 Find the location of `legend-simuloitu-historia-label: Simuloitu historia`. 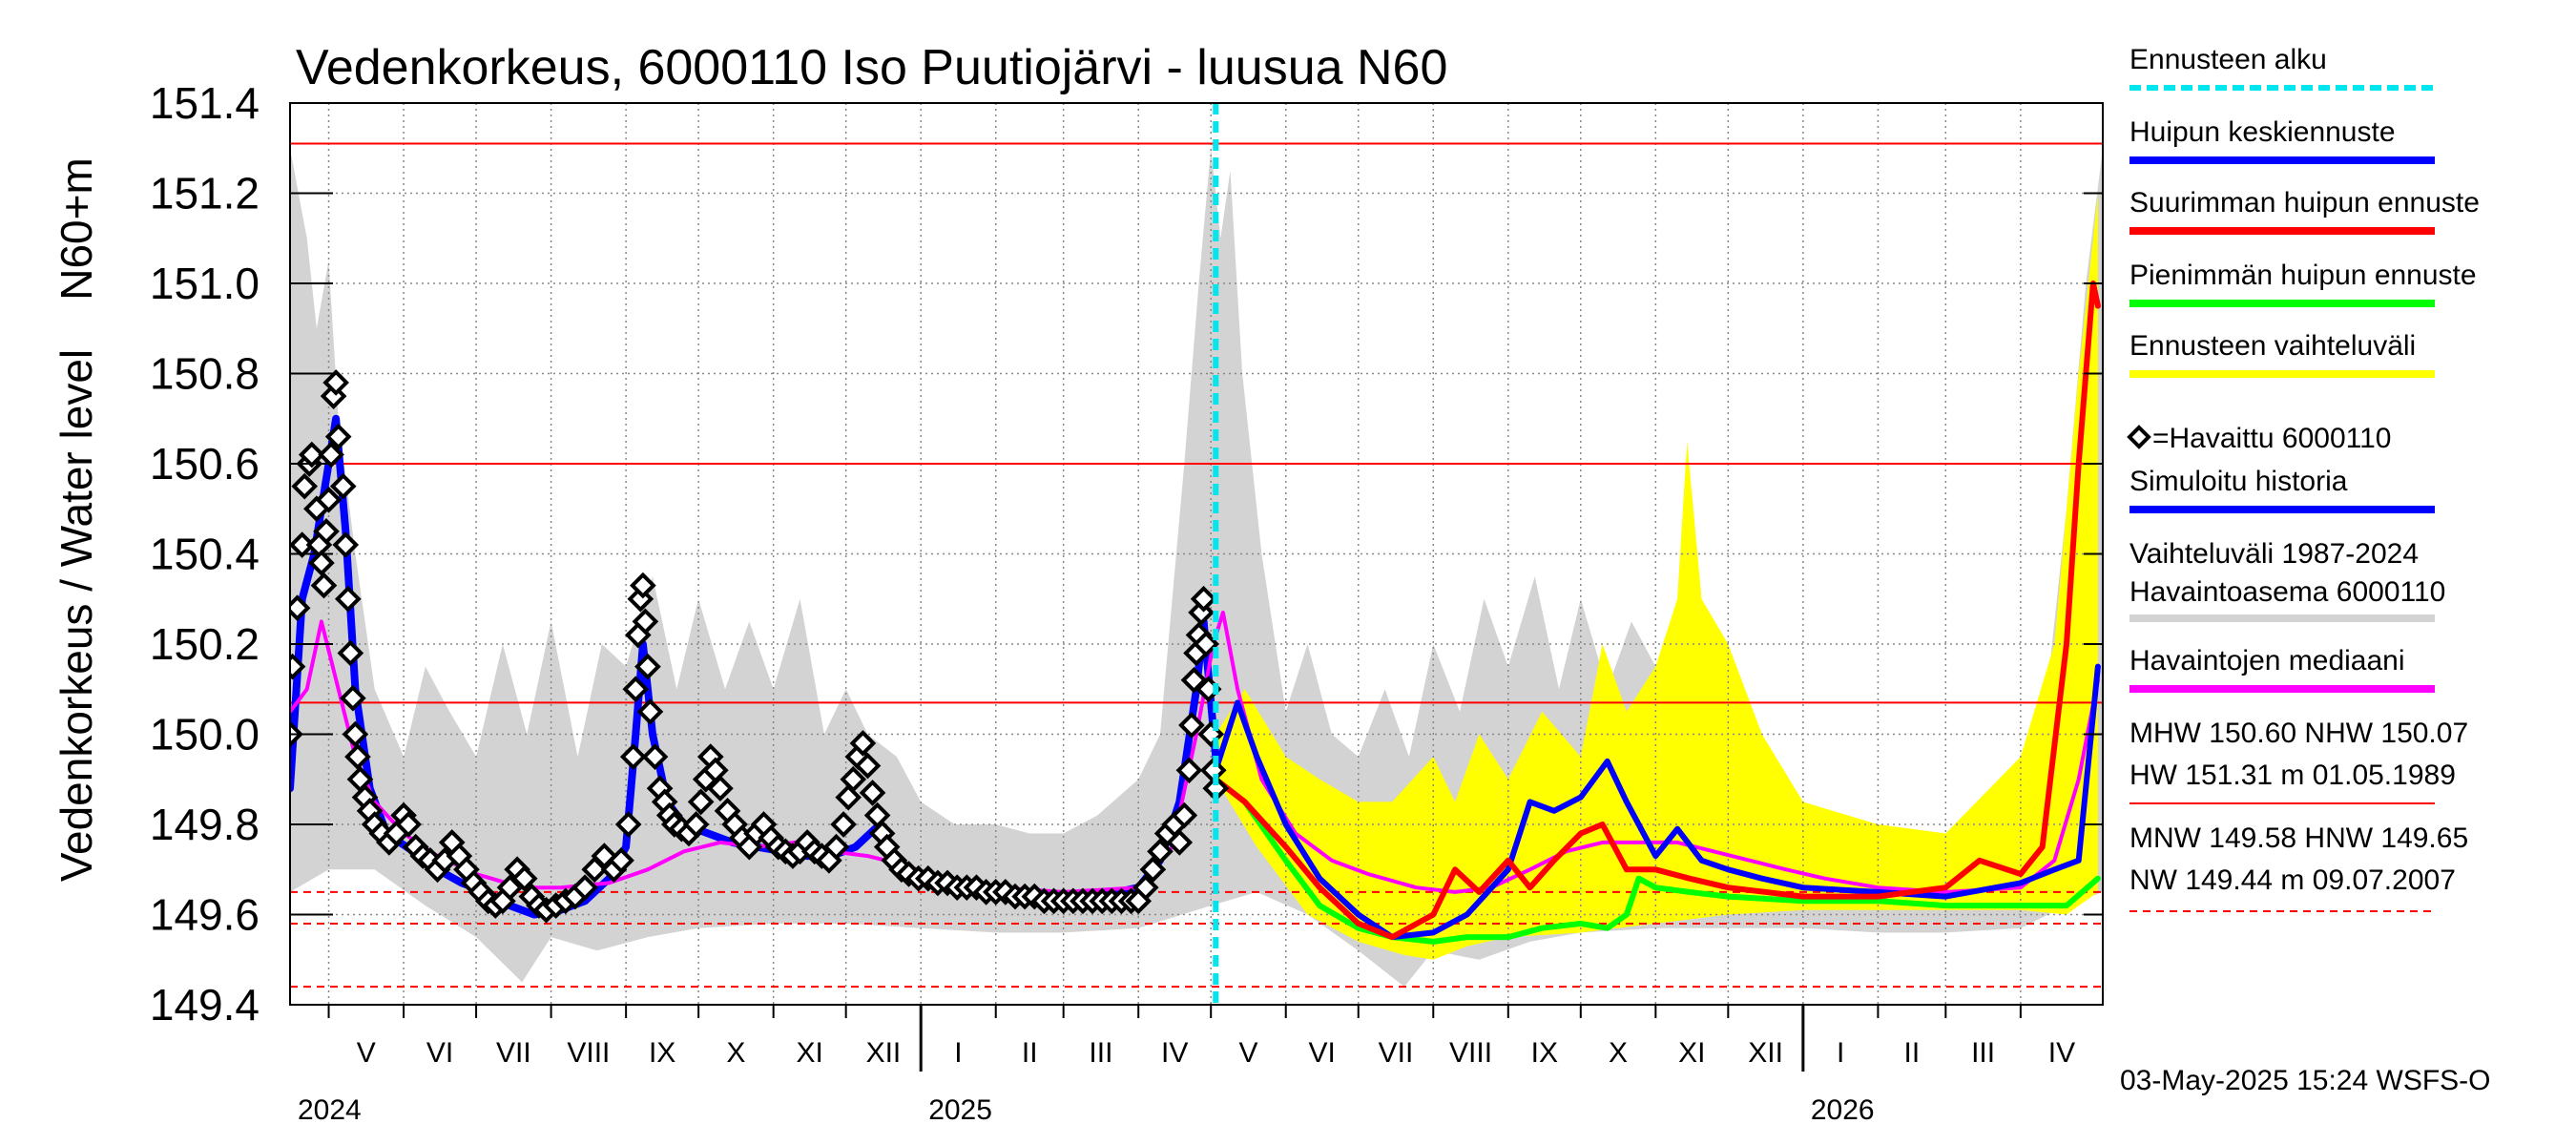

legend-simuloitu-historia-label: Simuloitu historia is located at coordinates (2238, 482).